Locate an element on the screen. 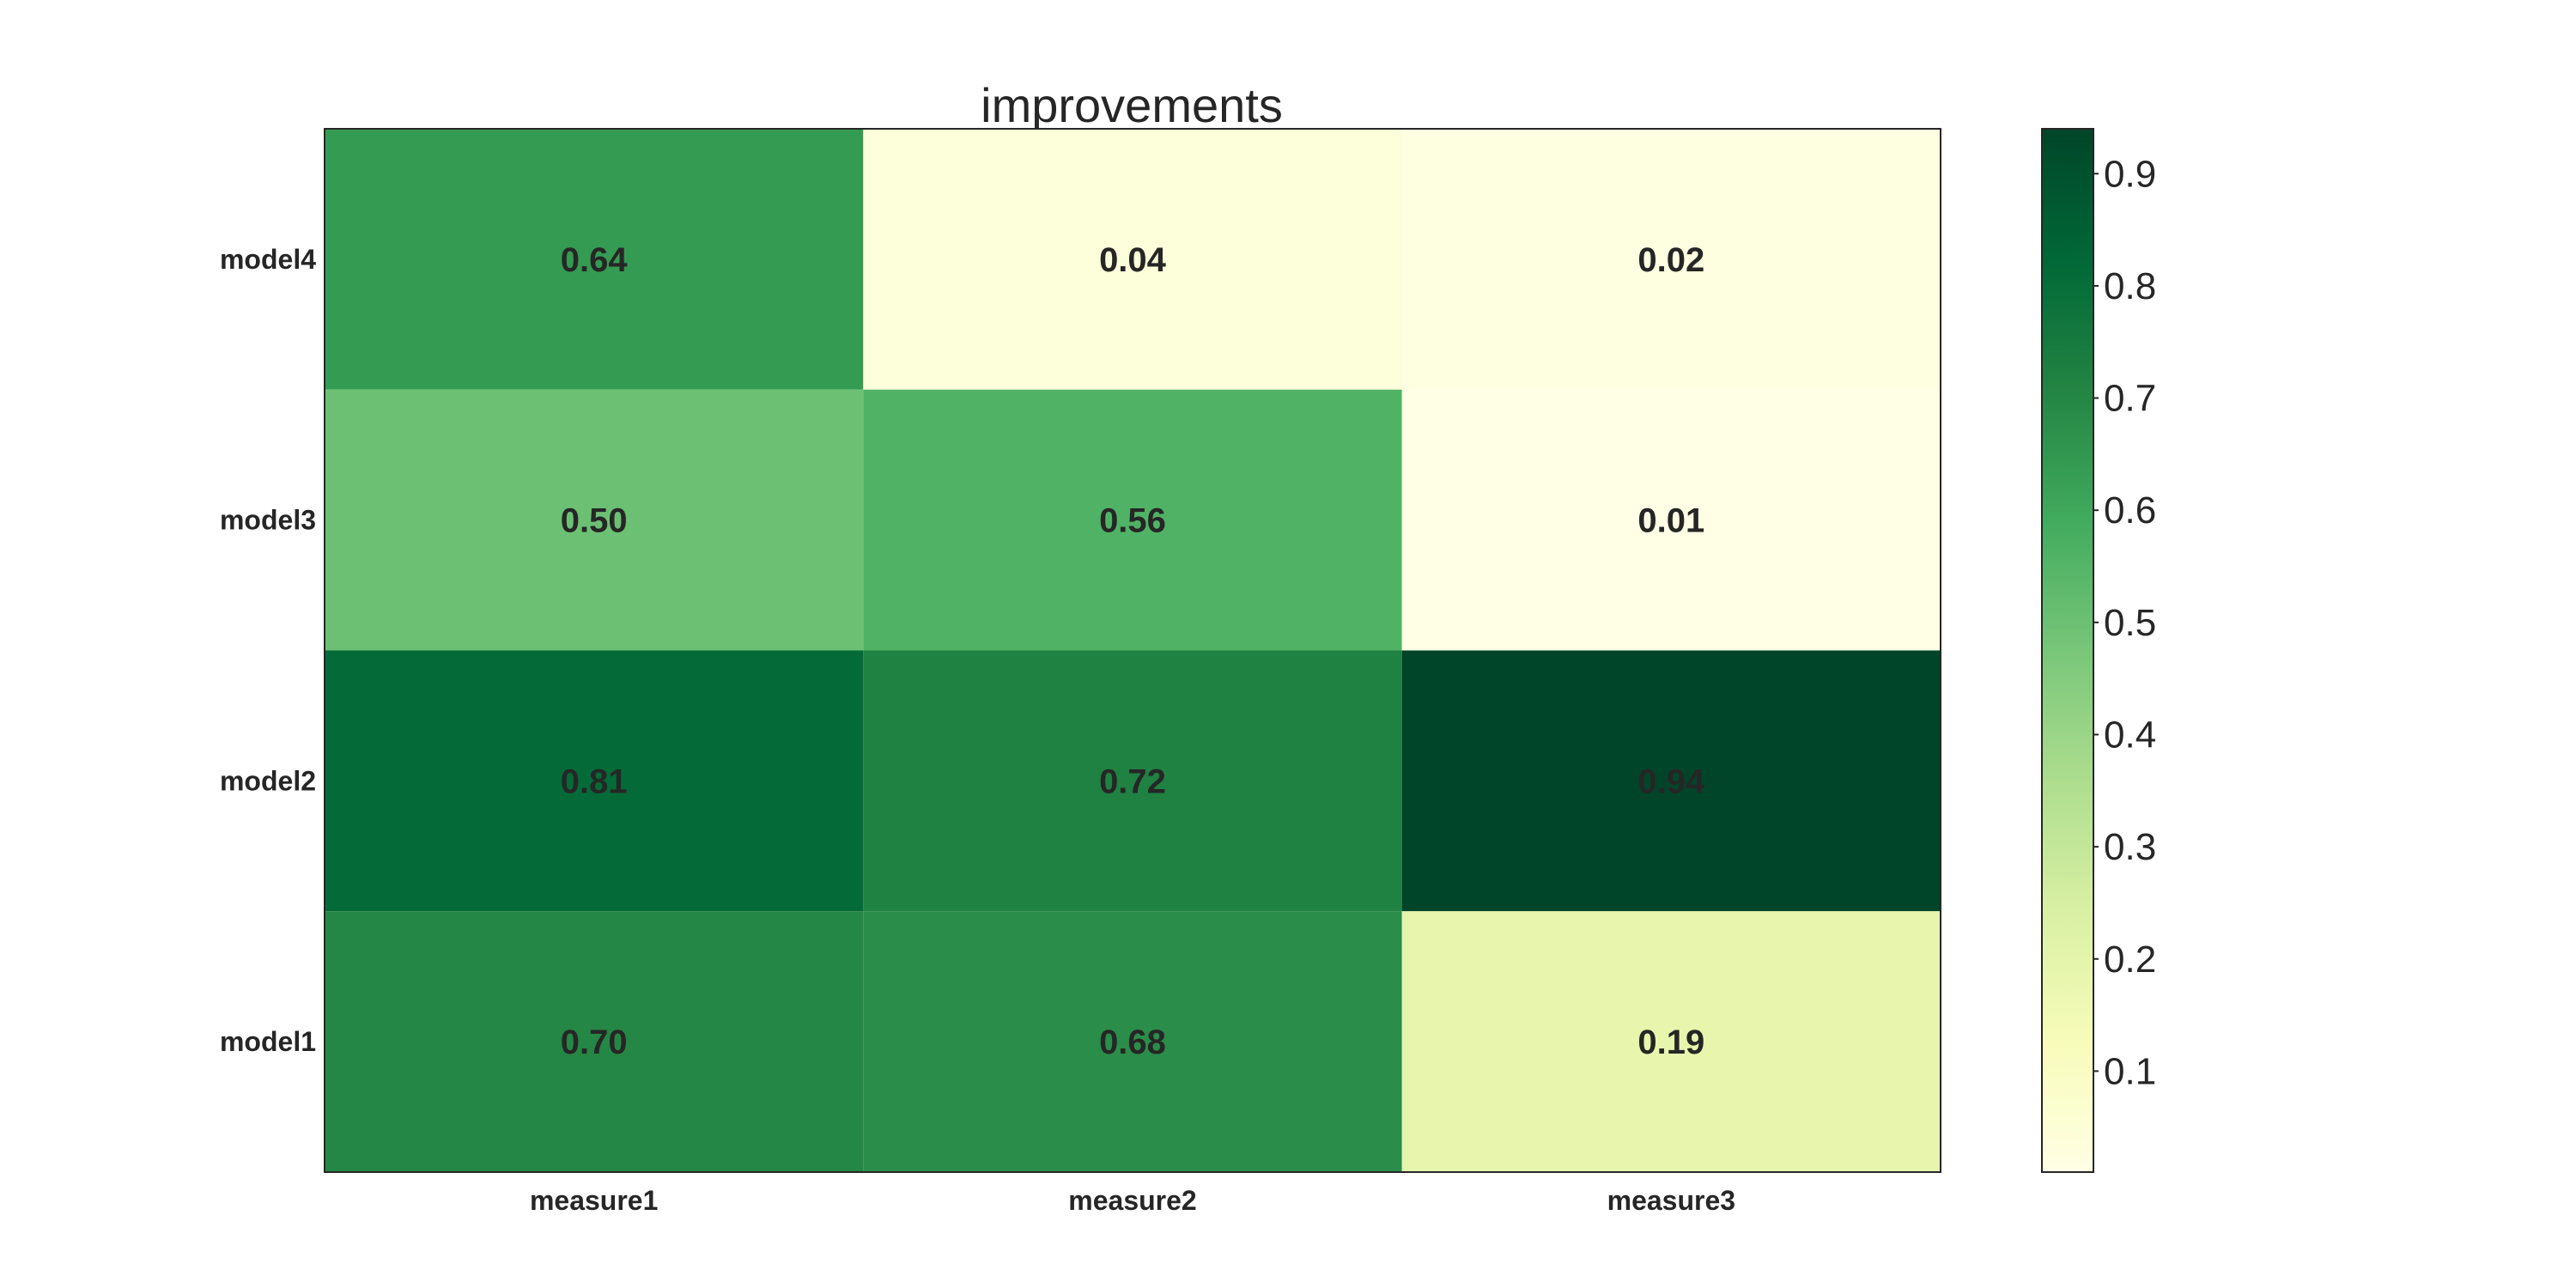 This screenshot has height=1288, width=2576. y-tick-label: model2 is located at coordinates (268, 781).